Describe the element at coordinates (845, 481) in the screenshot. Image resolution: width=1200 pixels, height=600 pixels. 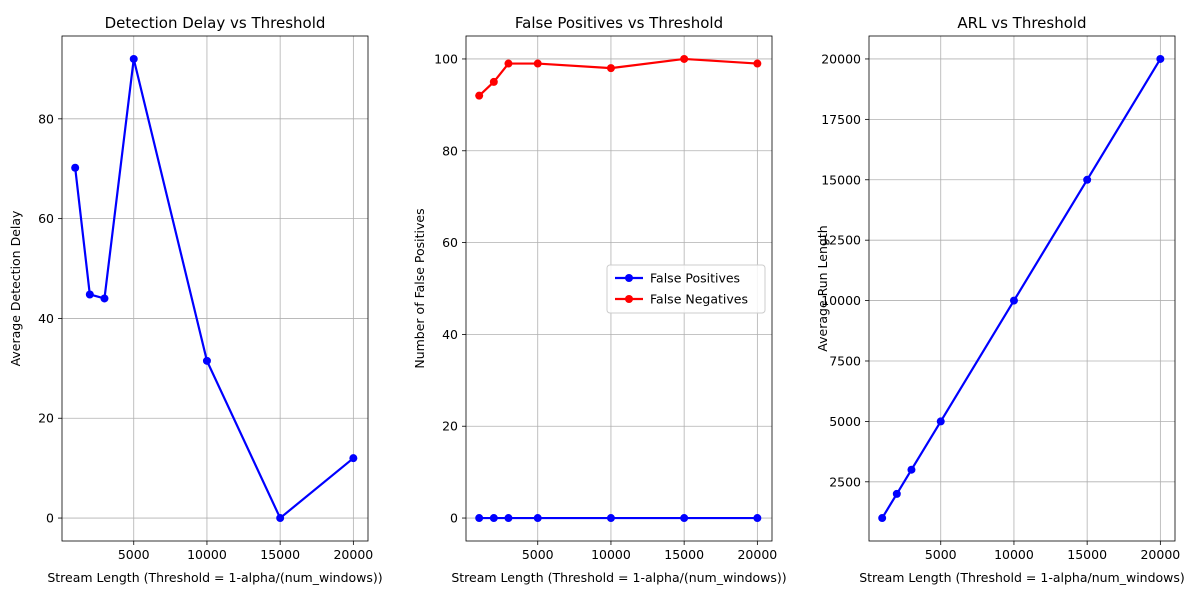
I see `y-tick-label: 2500` at that location.